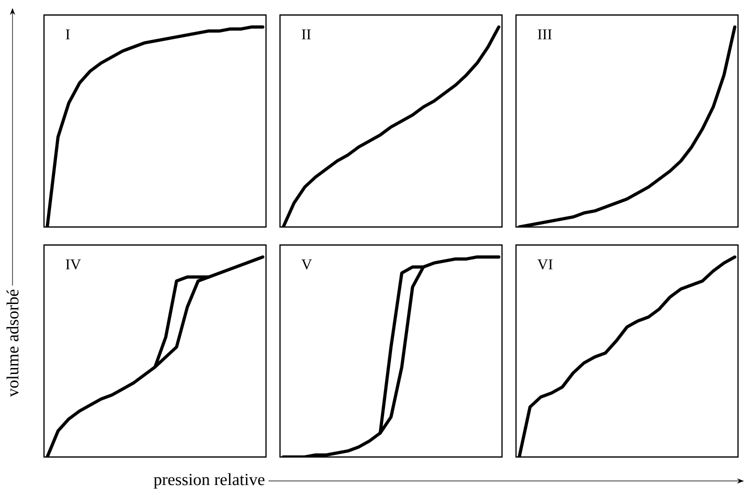  I want to click on chart-title: VI, so click(545, 264).